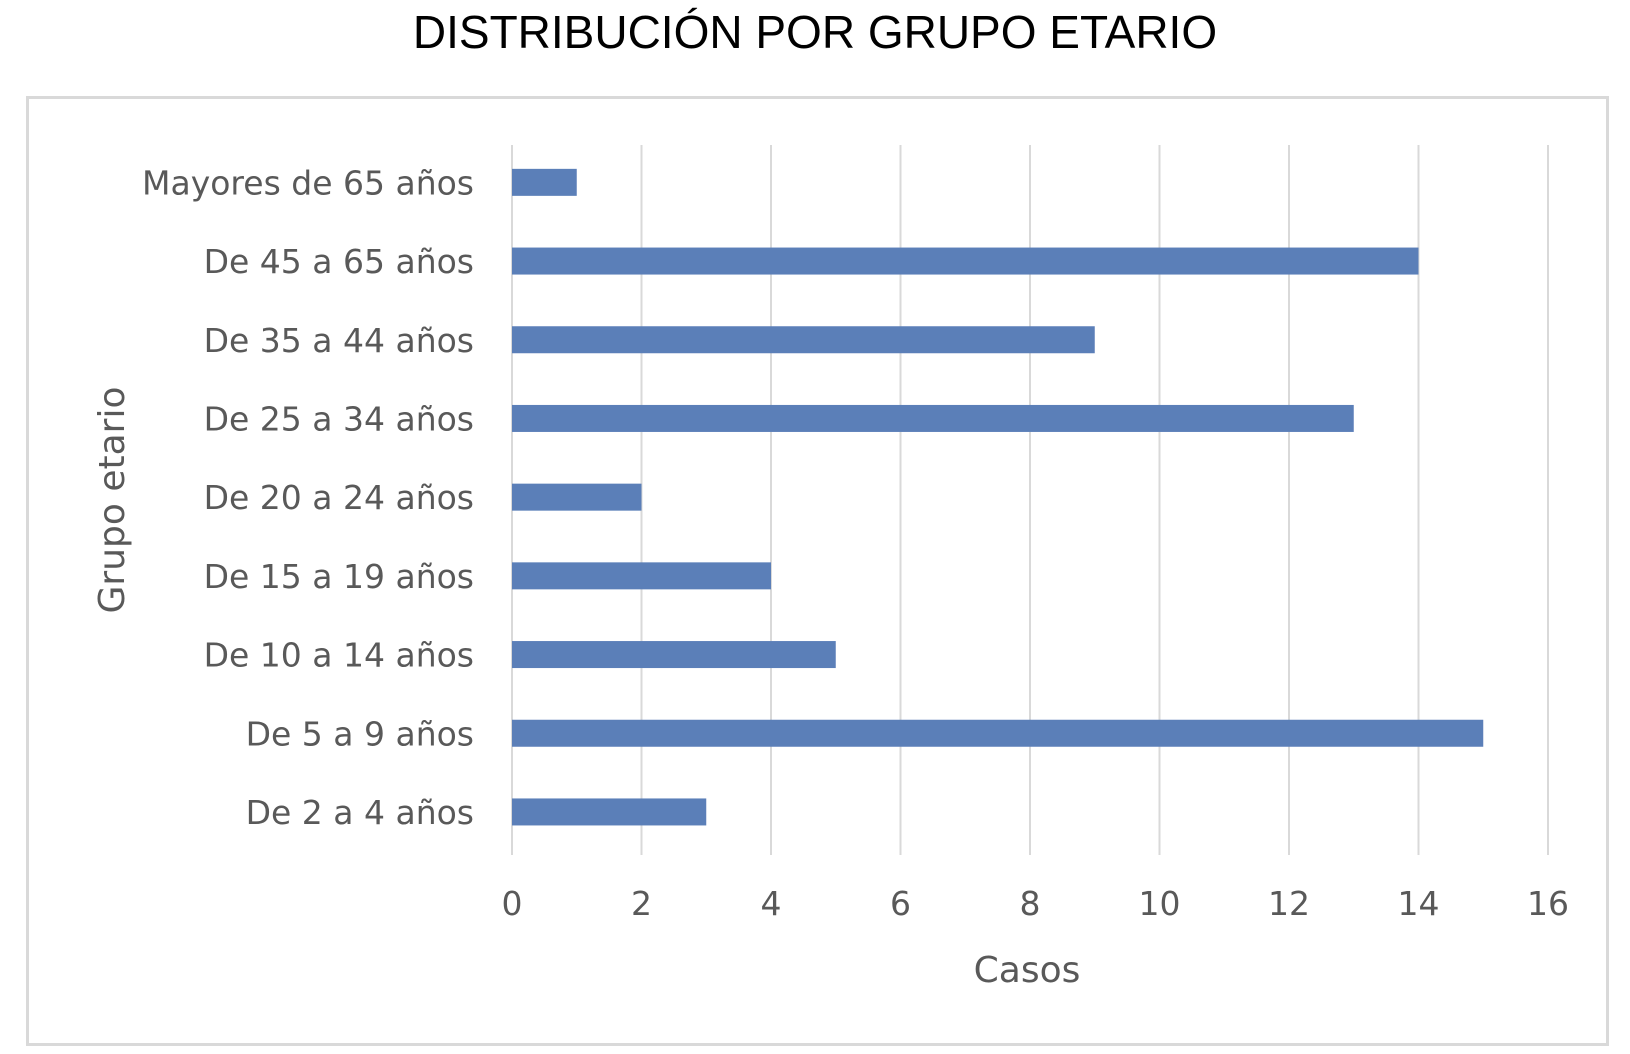 This screenshot has width=1630, height=1054. I want to click on category-label: De 35 a 44 años, so click(339, 340).